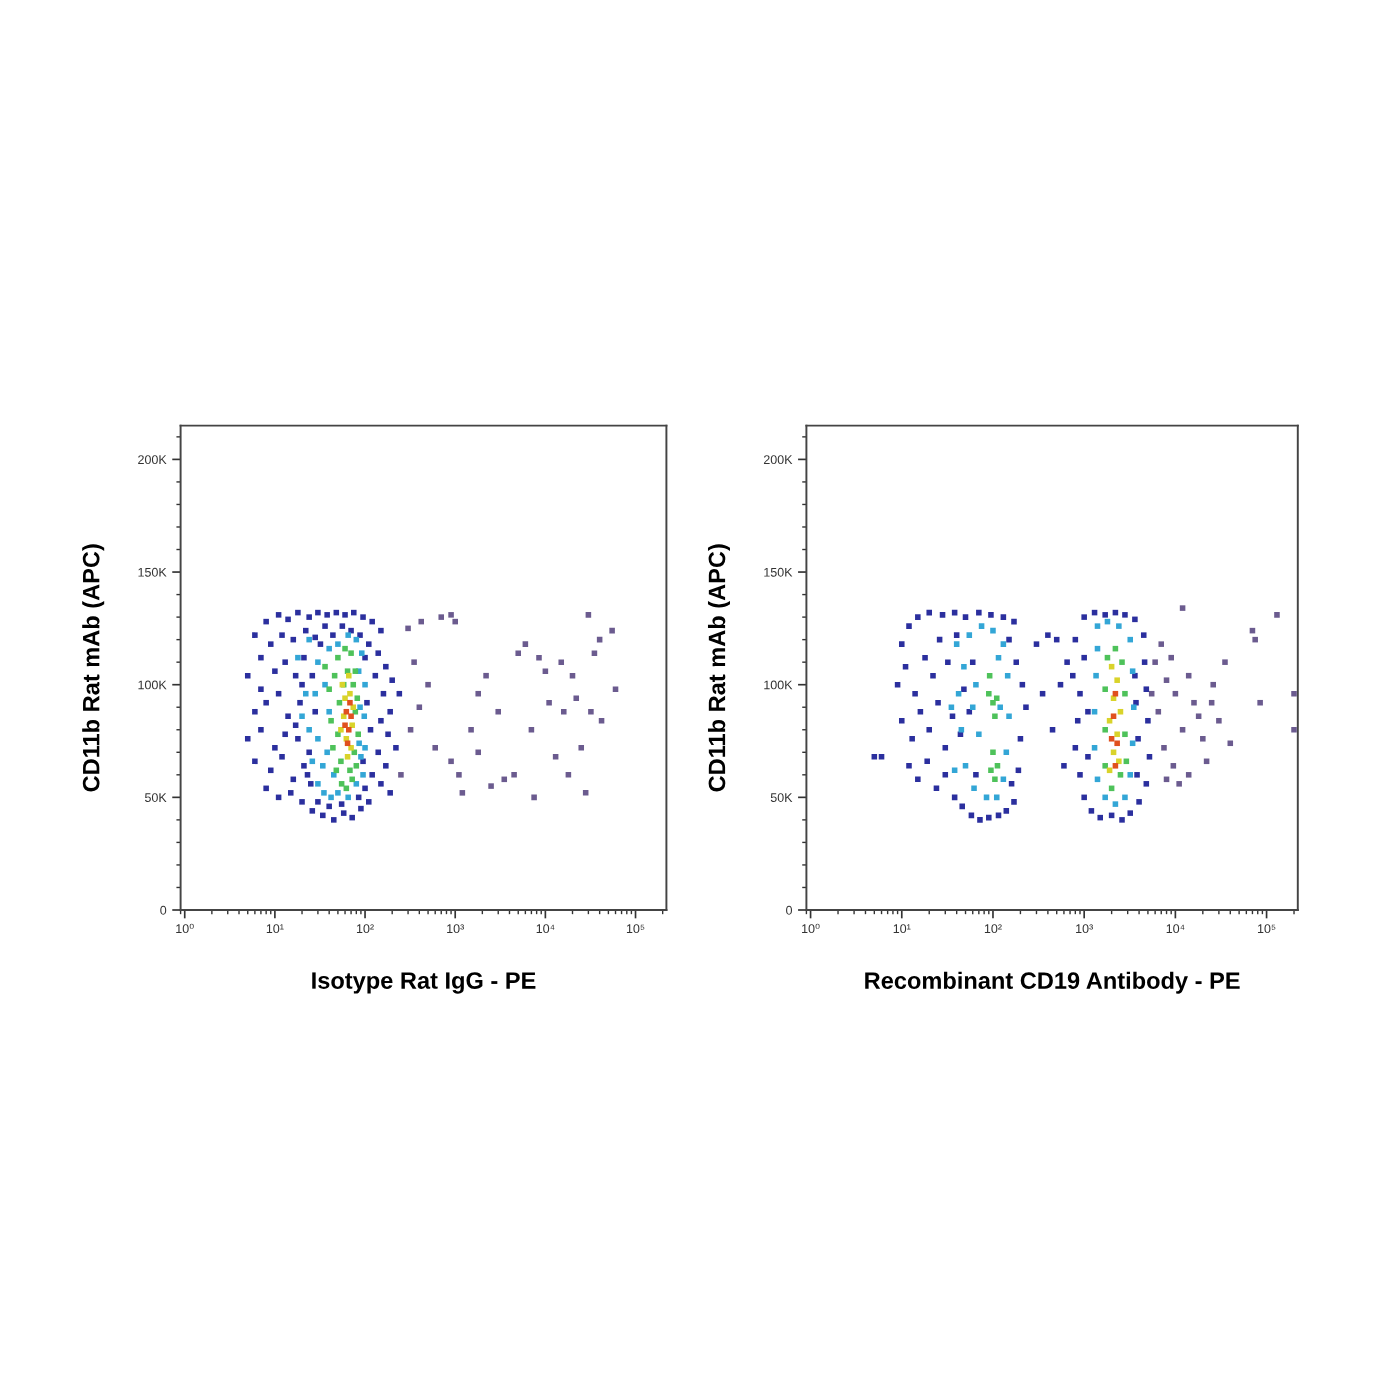 Image resolution: width=1400 pixels, height=1400 pixels. What do you see at coordinates (1052, 982) in the screenshot?
I see `x-axis-title: Recombinant CD19 Antibody - PE` at bounding box center [1052, 982].